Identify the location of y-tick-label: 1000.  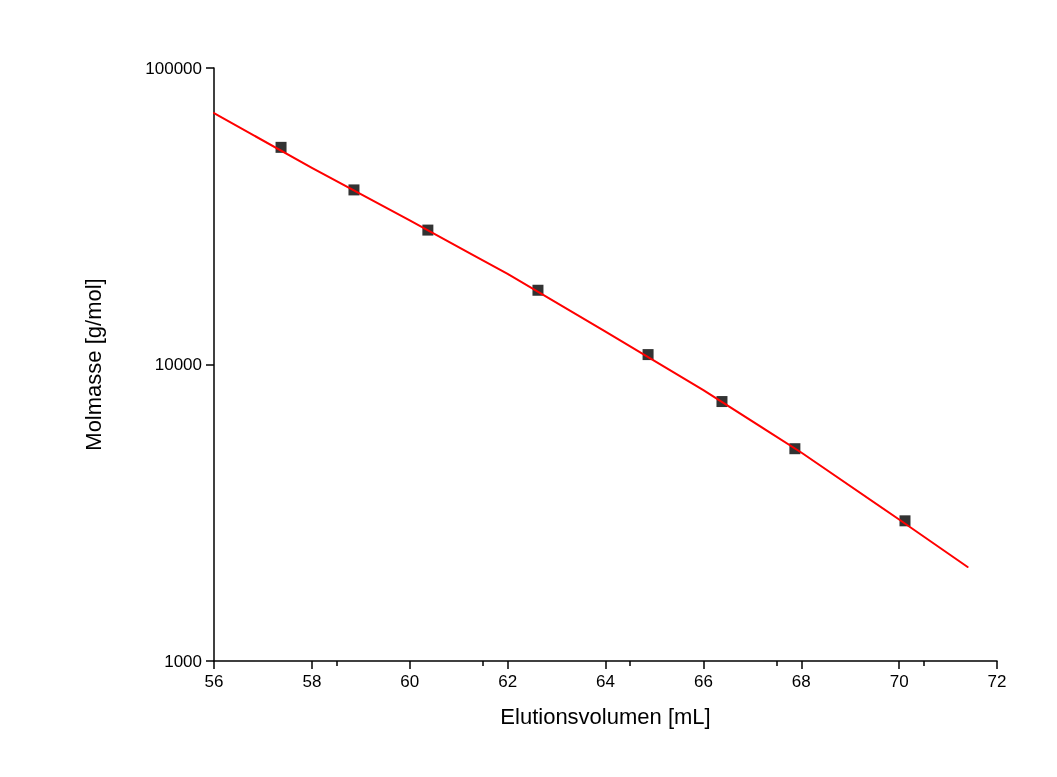
(183, 661).